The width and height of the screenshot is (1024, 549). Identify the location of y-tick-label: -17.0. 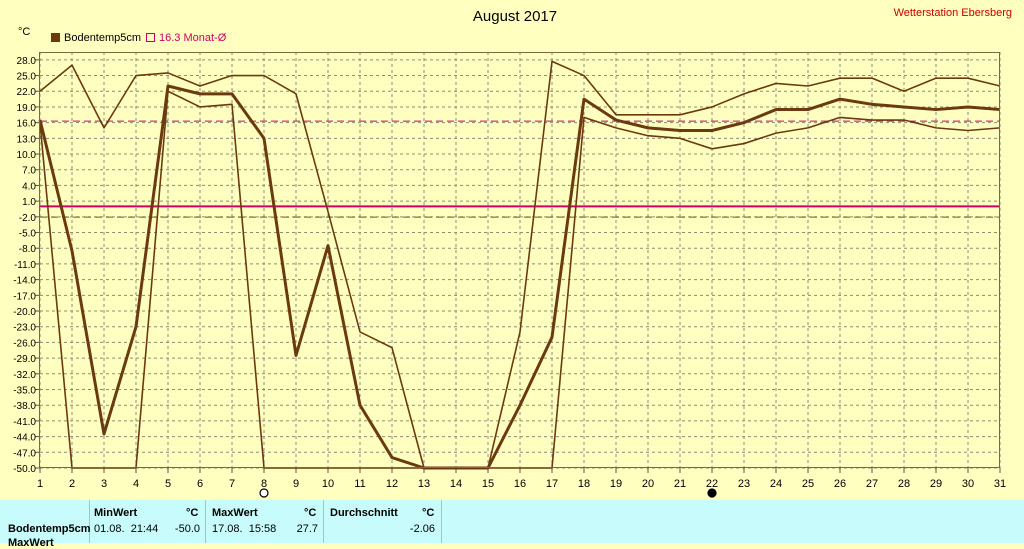
(24, 296).